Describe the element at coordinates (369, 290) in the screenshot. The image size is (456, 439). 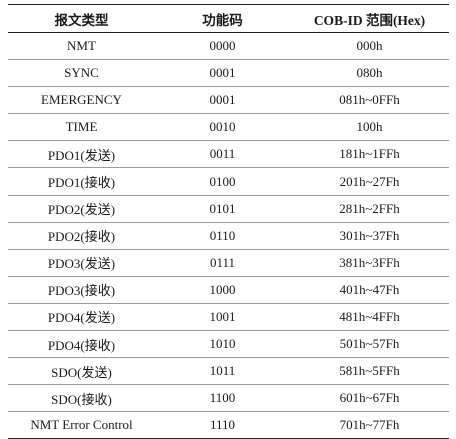
I see `cob-id-range-cell: 401h~47Fh` at that location.